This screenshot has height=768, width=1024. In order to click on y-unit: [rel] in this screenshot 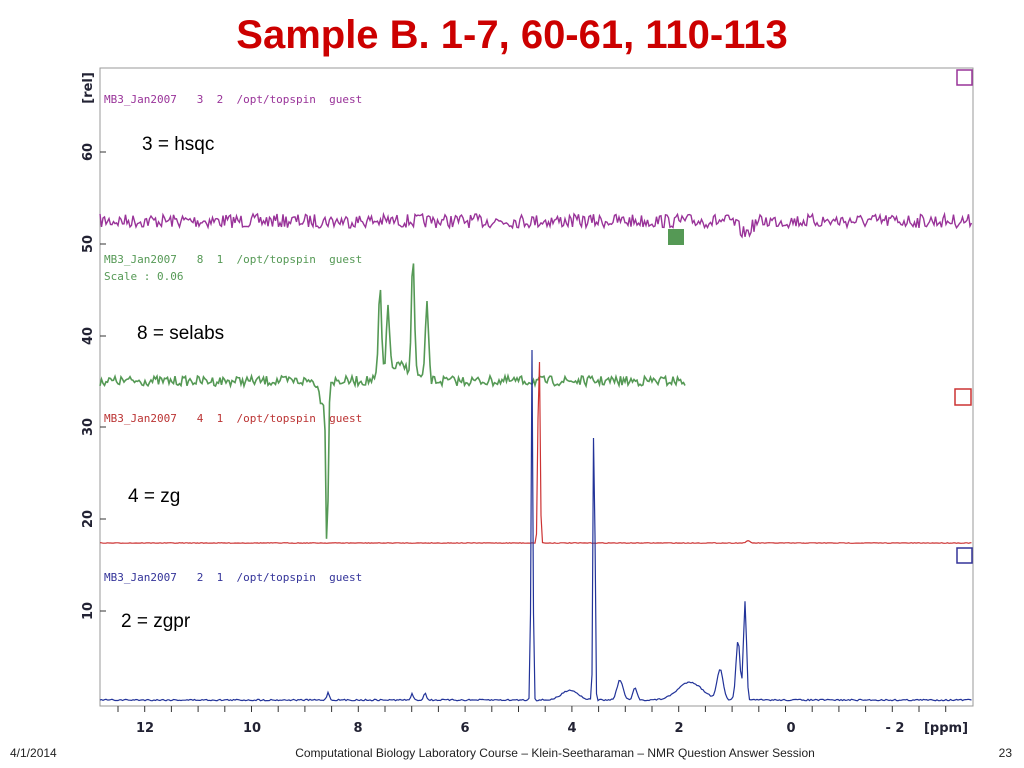, I will do `click(88, 88)`.